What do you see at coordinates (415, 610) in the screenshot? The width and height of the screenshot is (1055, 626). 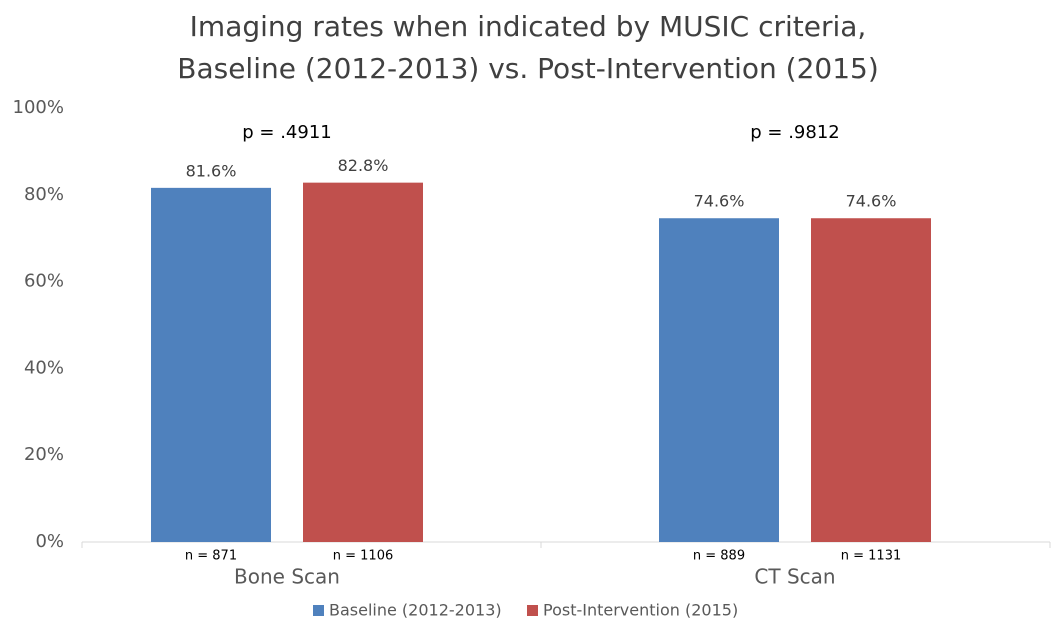 I see `legend-label: Baseline (2012-2013)` at bounding box center [415, 610].